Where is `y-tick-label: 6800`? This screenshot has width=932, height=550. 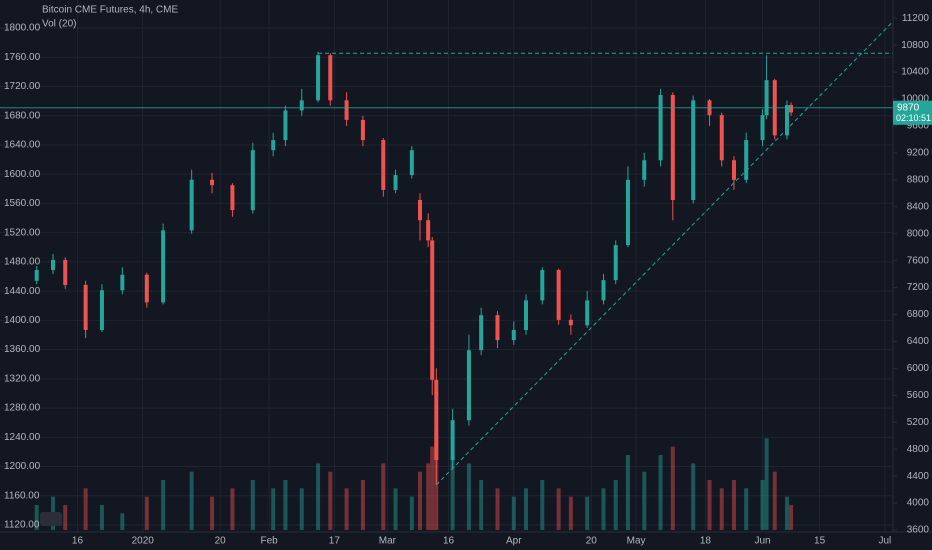 y-tick-label: 6800 is located at coordinates (918, 314).